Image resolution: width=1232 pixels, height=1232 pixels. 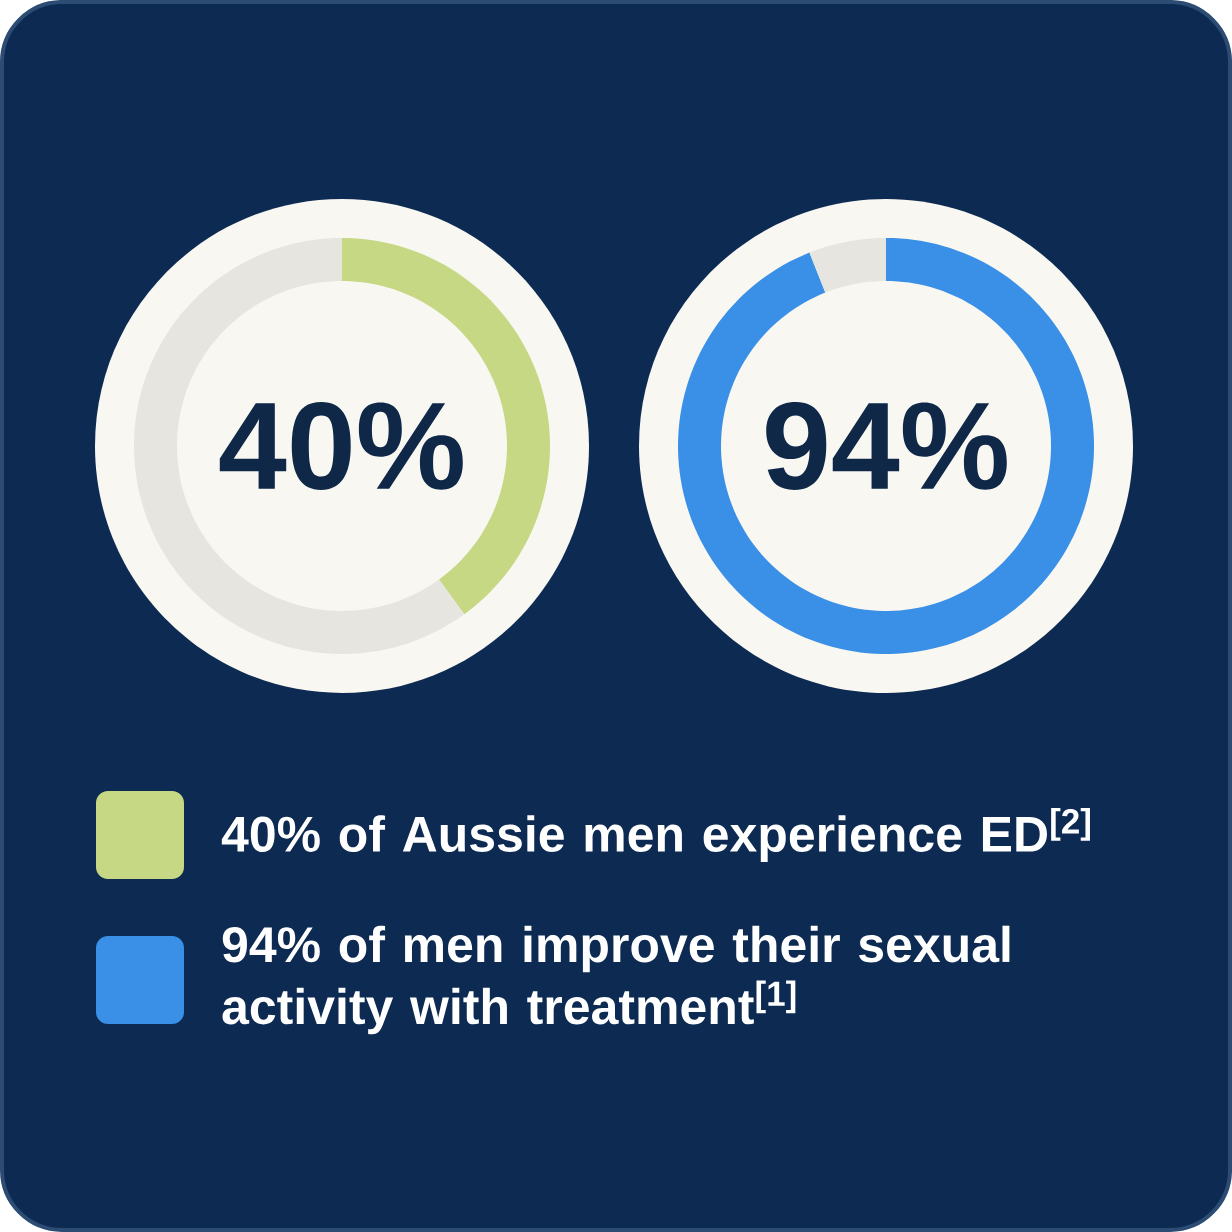 I want to click on text: 94%, so click(x=886, y=446).